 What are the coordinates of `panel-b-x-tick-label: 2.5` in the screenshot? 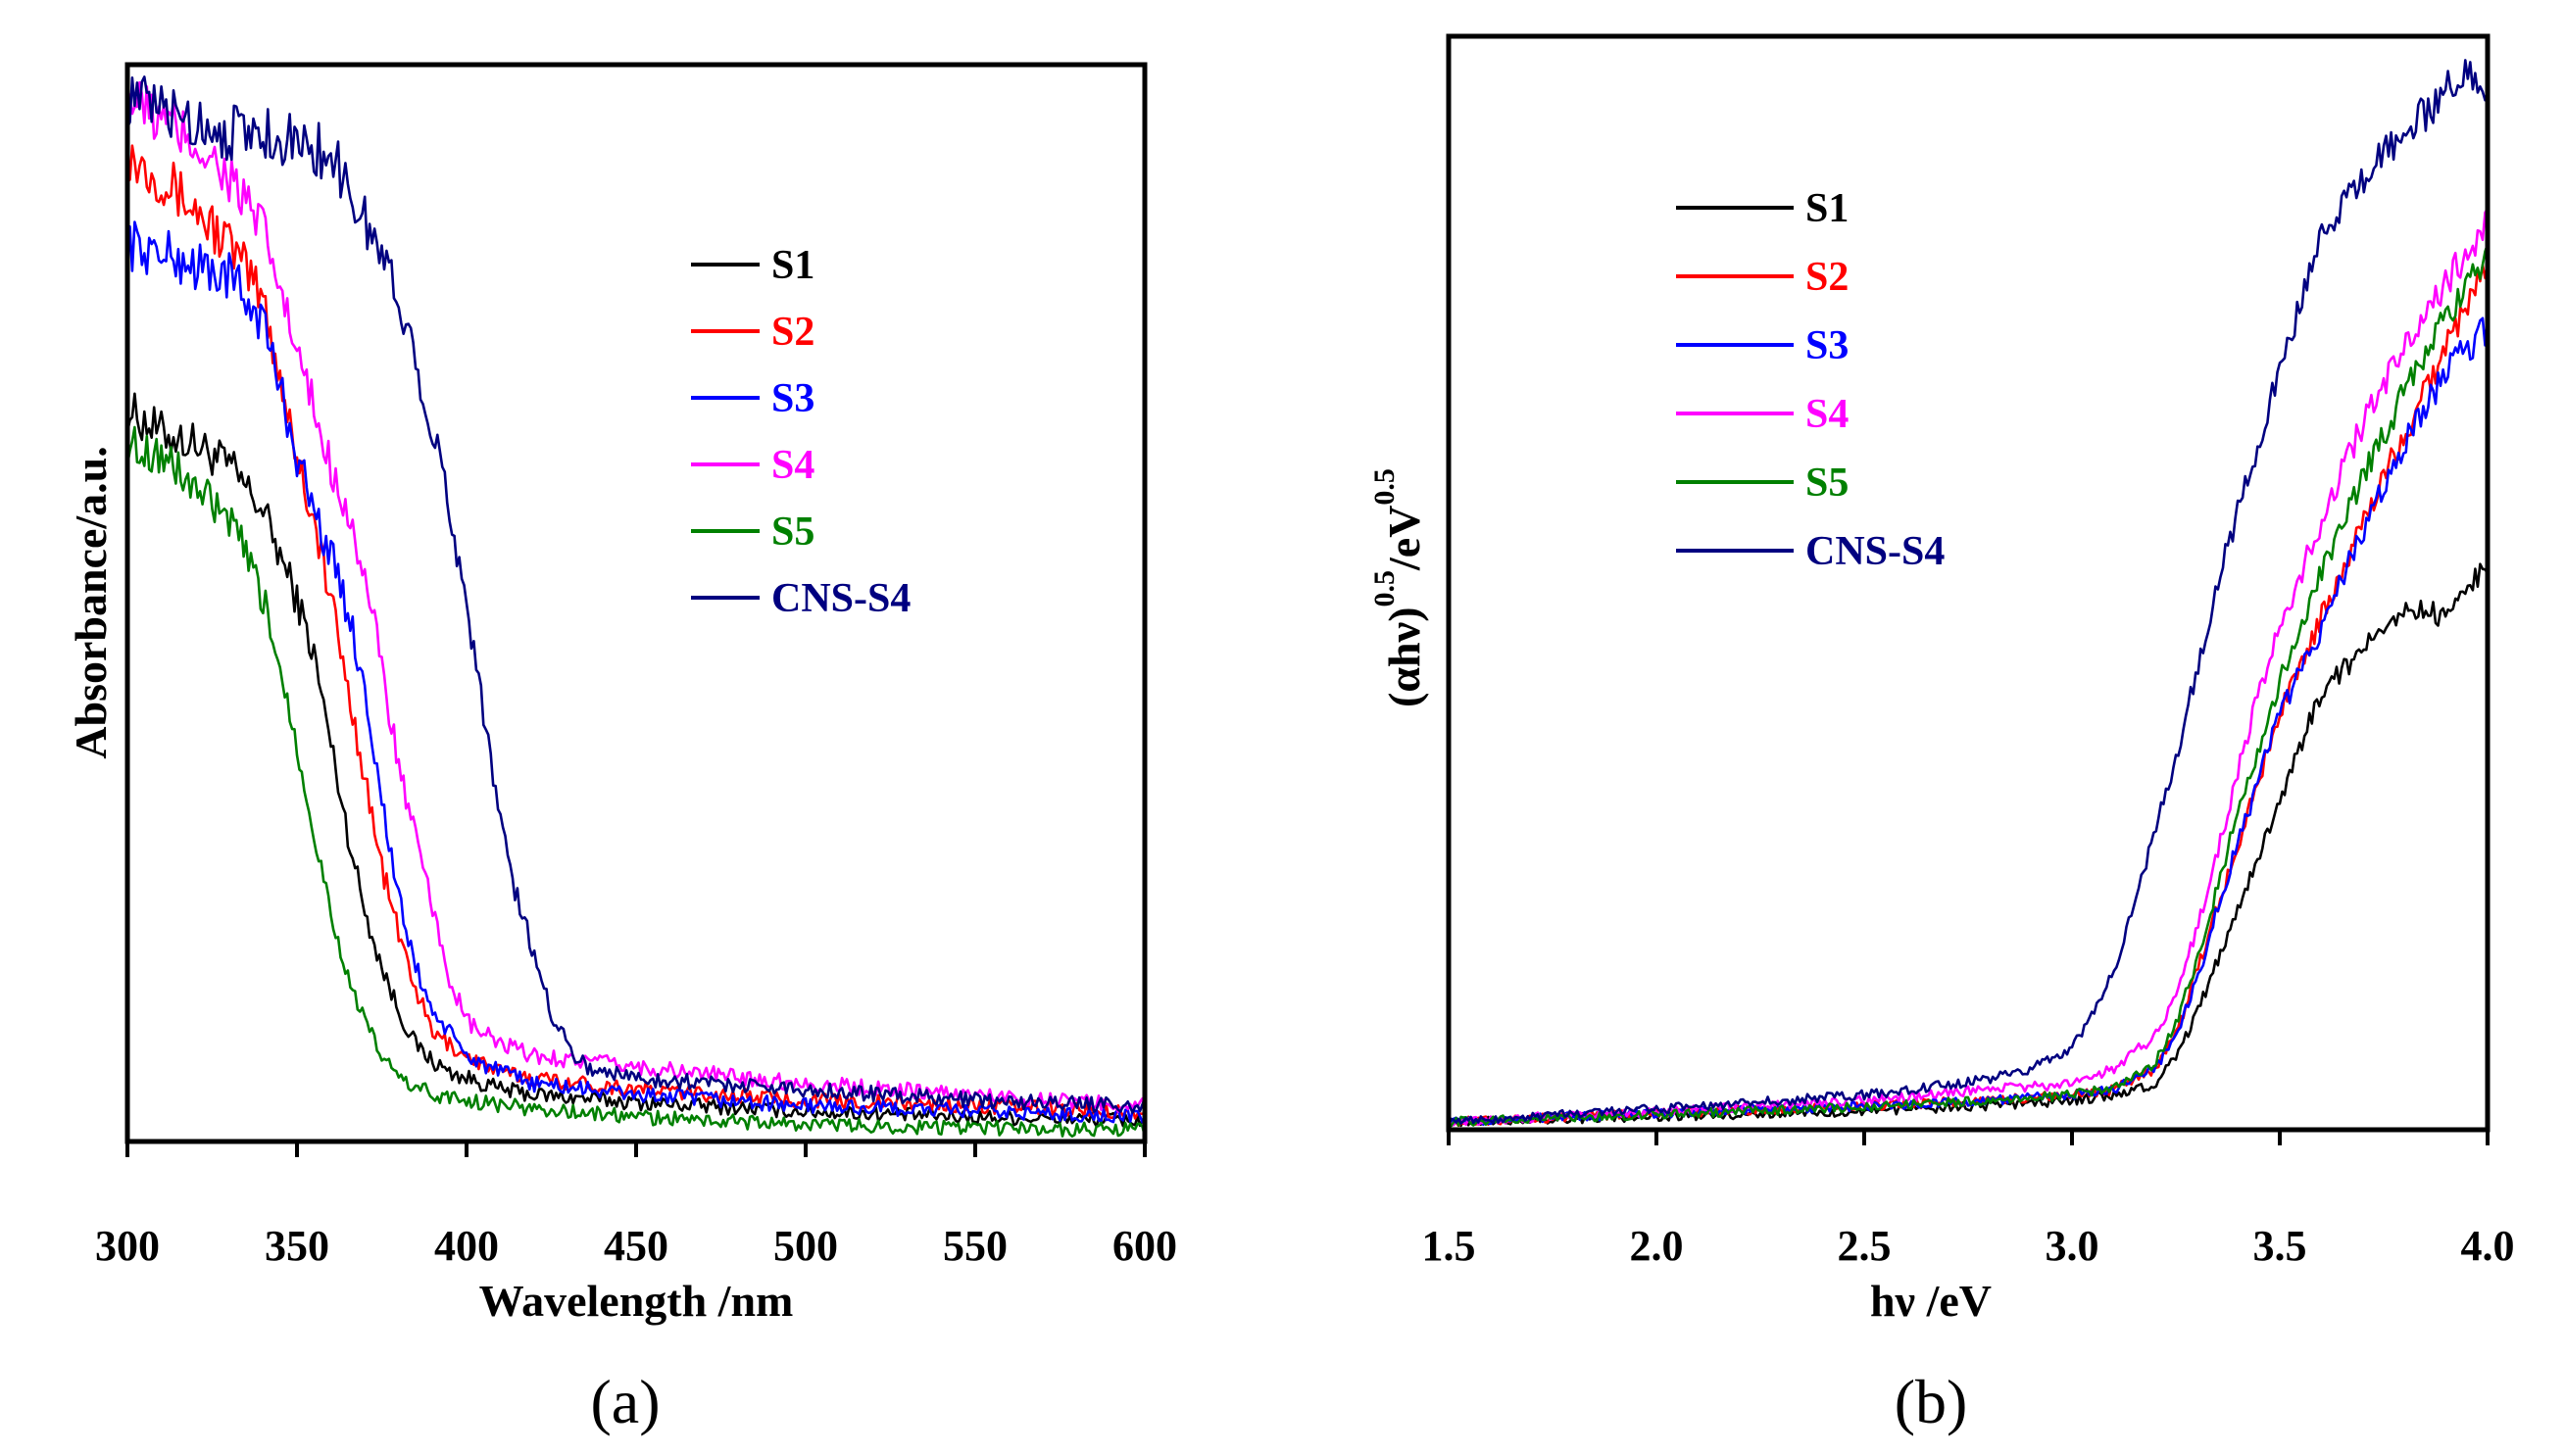 It's located at (1865, 1246).